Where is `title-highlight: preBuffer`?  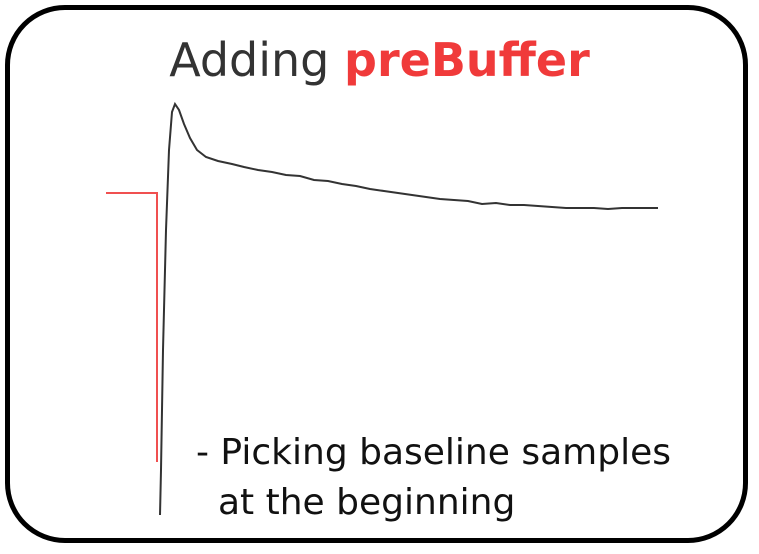 title-highlight: preBuffer is located at coordinates (467, 60).